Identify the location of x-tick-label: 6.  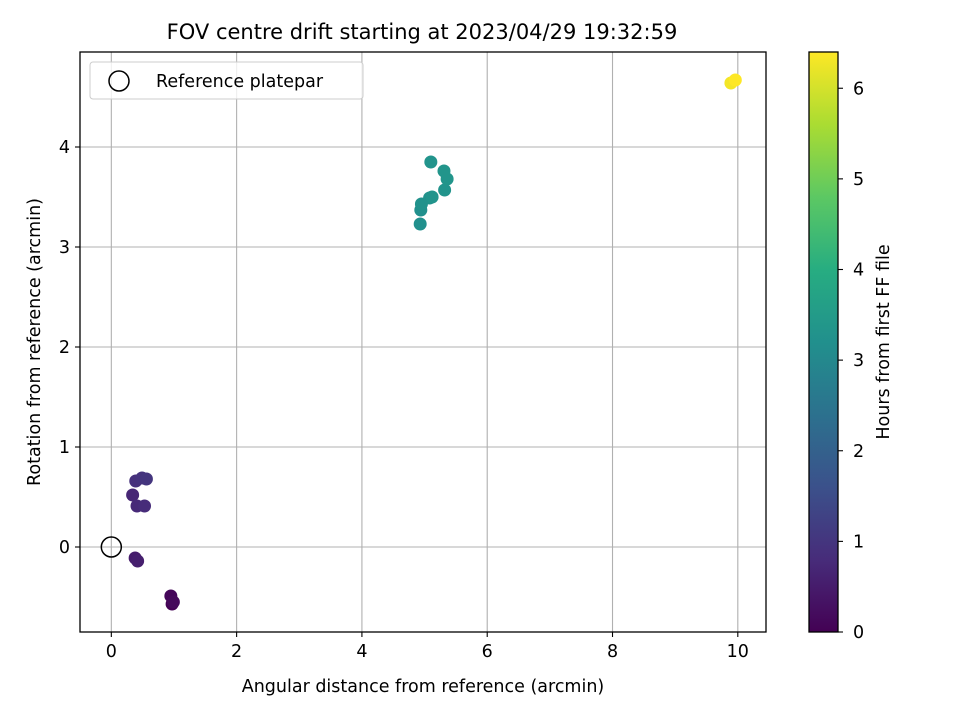
(487, 652).